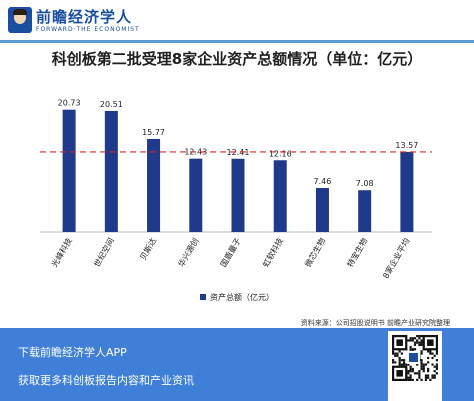 The height and width of the screenshot is (401, 474). Describe the element at coordinates (237, 41) in the screenshot. I see `header-divider` at that location.